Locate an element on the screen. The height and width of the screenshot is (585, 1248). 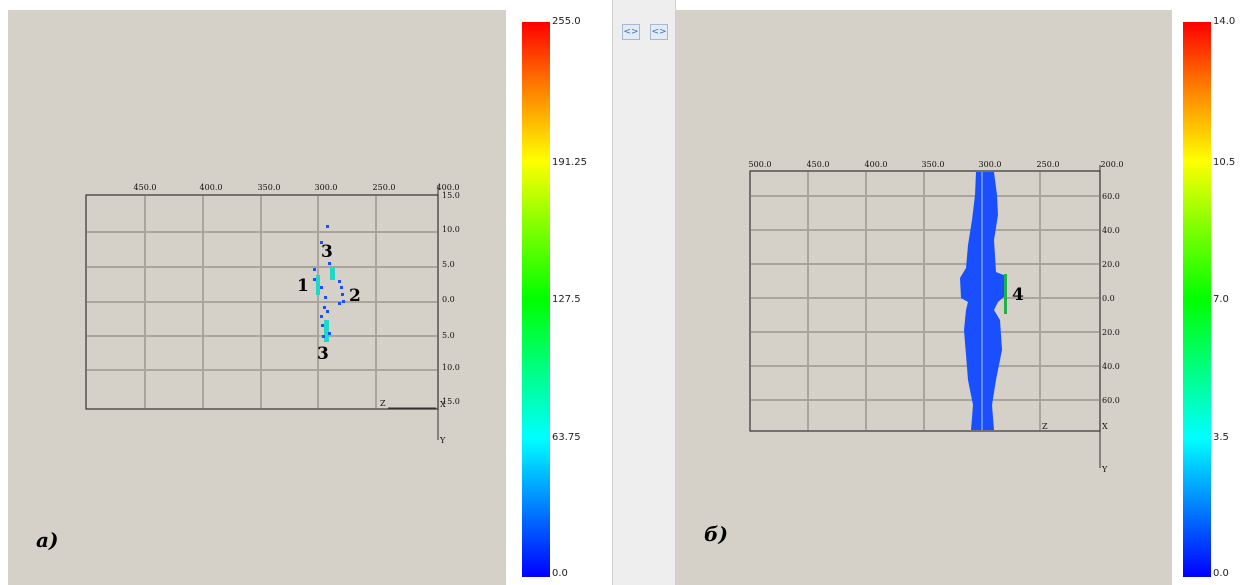
grid-left is located at coordinates (262, 302).